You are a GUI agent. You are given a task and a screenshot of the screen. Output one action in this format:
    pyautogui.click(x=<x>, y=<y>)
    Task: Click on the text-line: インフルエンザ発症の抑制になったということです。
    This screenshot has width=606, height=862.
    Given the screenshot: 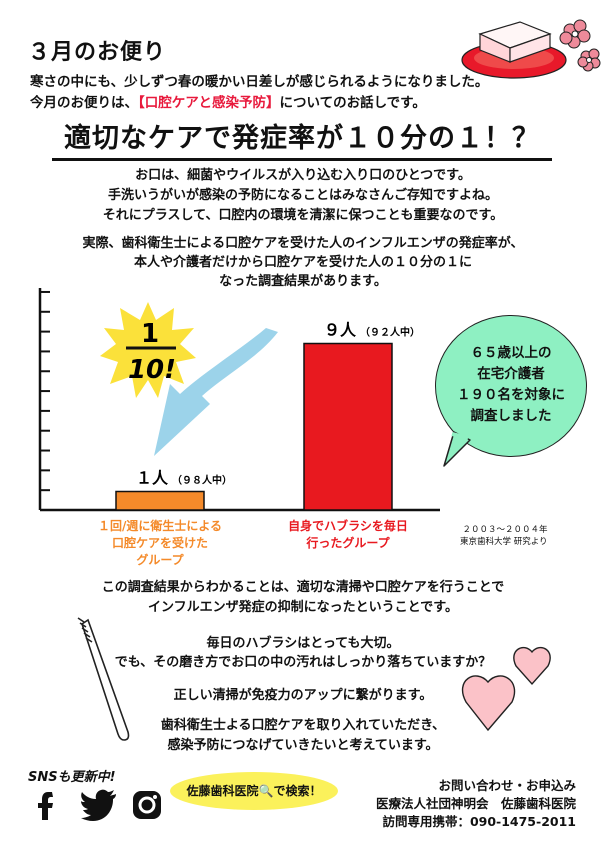 What is the action you would take?
    pyautogui.click(x=303, y=607)
    